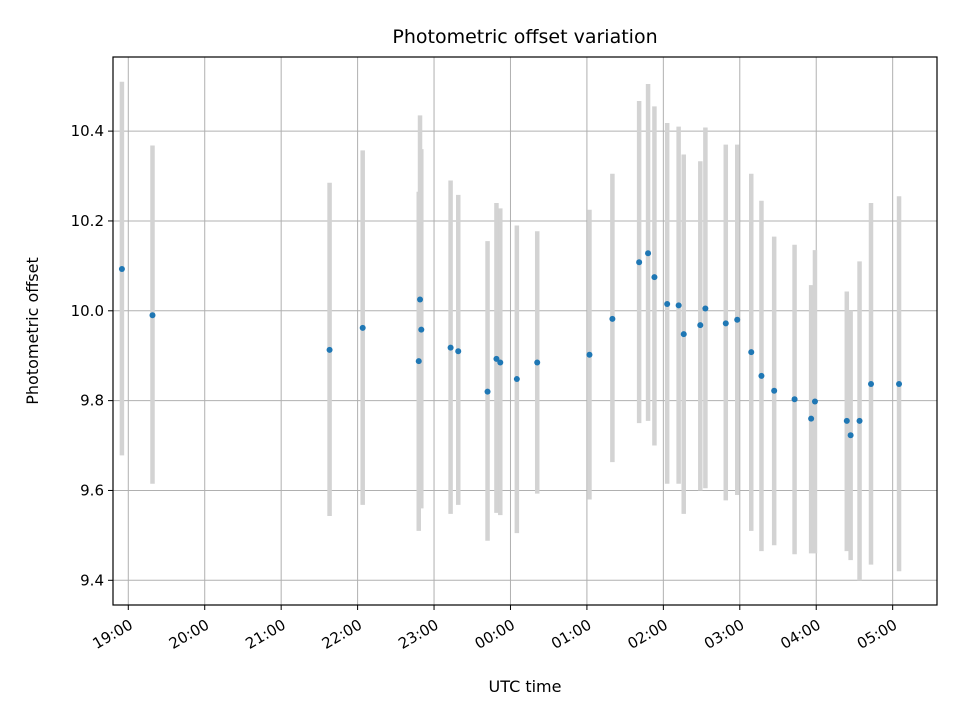 Image resolution: width=960 pixels, height=720 pixels. I want to click on y-axis-ticks: 9.4 9.6 9.8 10.0 10.2 10.4, so click(92, 355).